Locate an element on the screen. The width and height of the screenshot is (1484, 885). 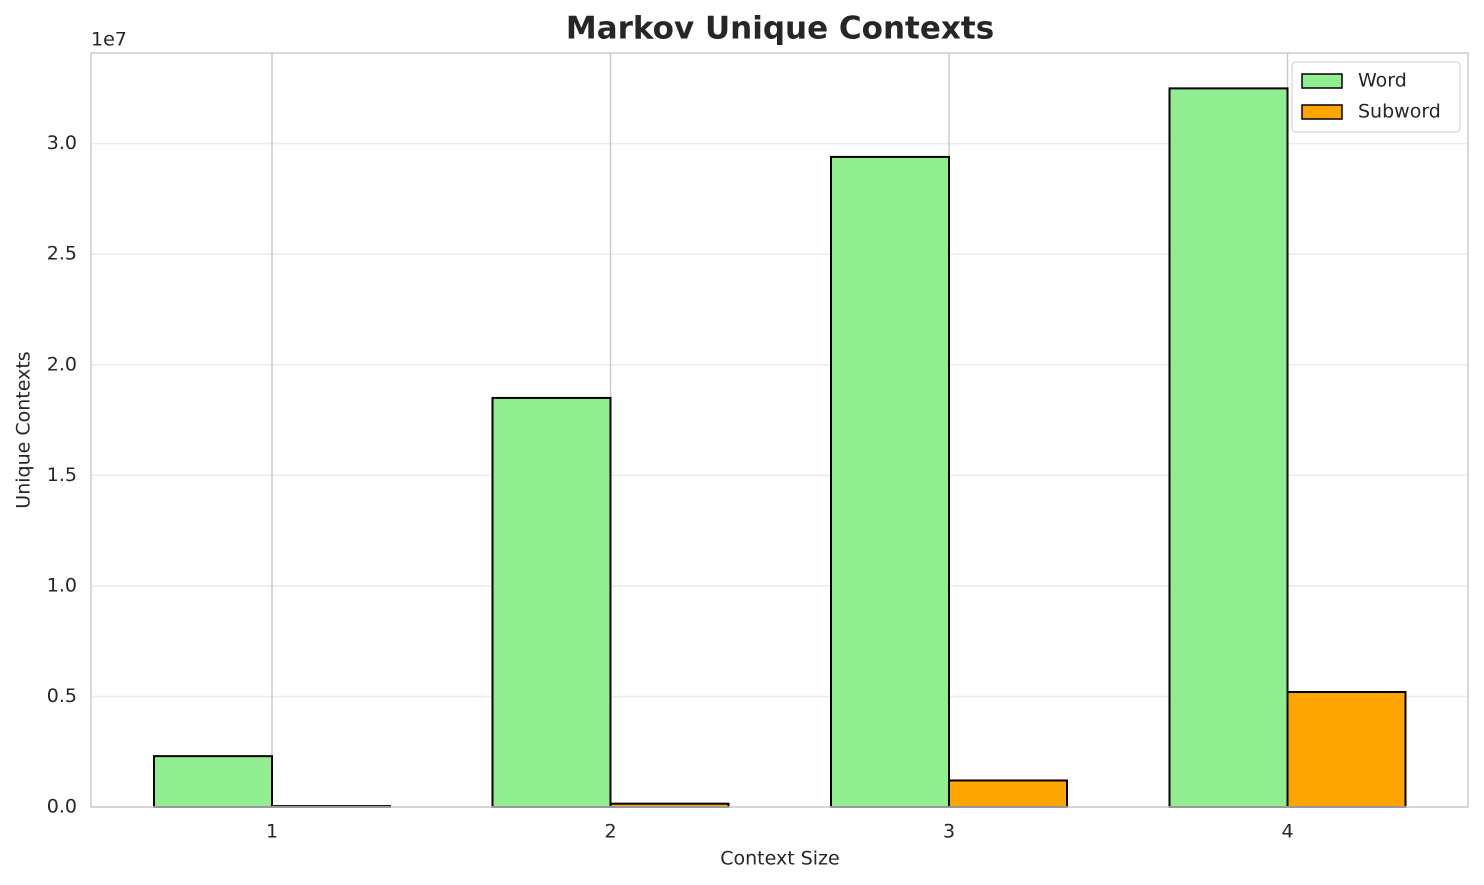
y-tick-label: 0.5 is located at coordinates (62, 696).